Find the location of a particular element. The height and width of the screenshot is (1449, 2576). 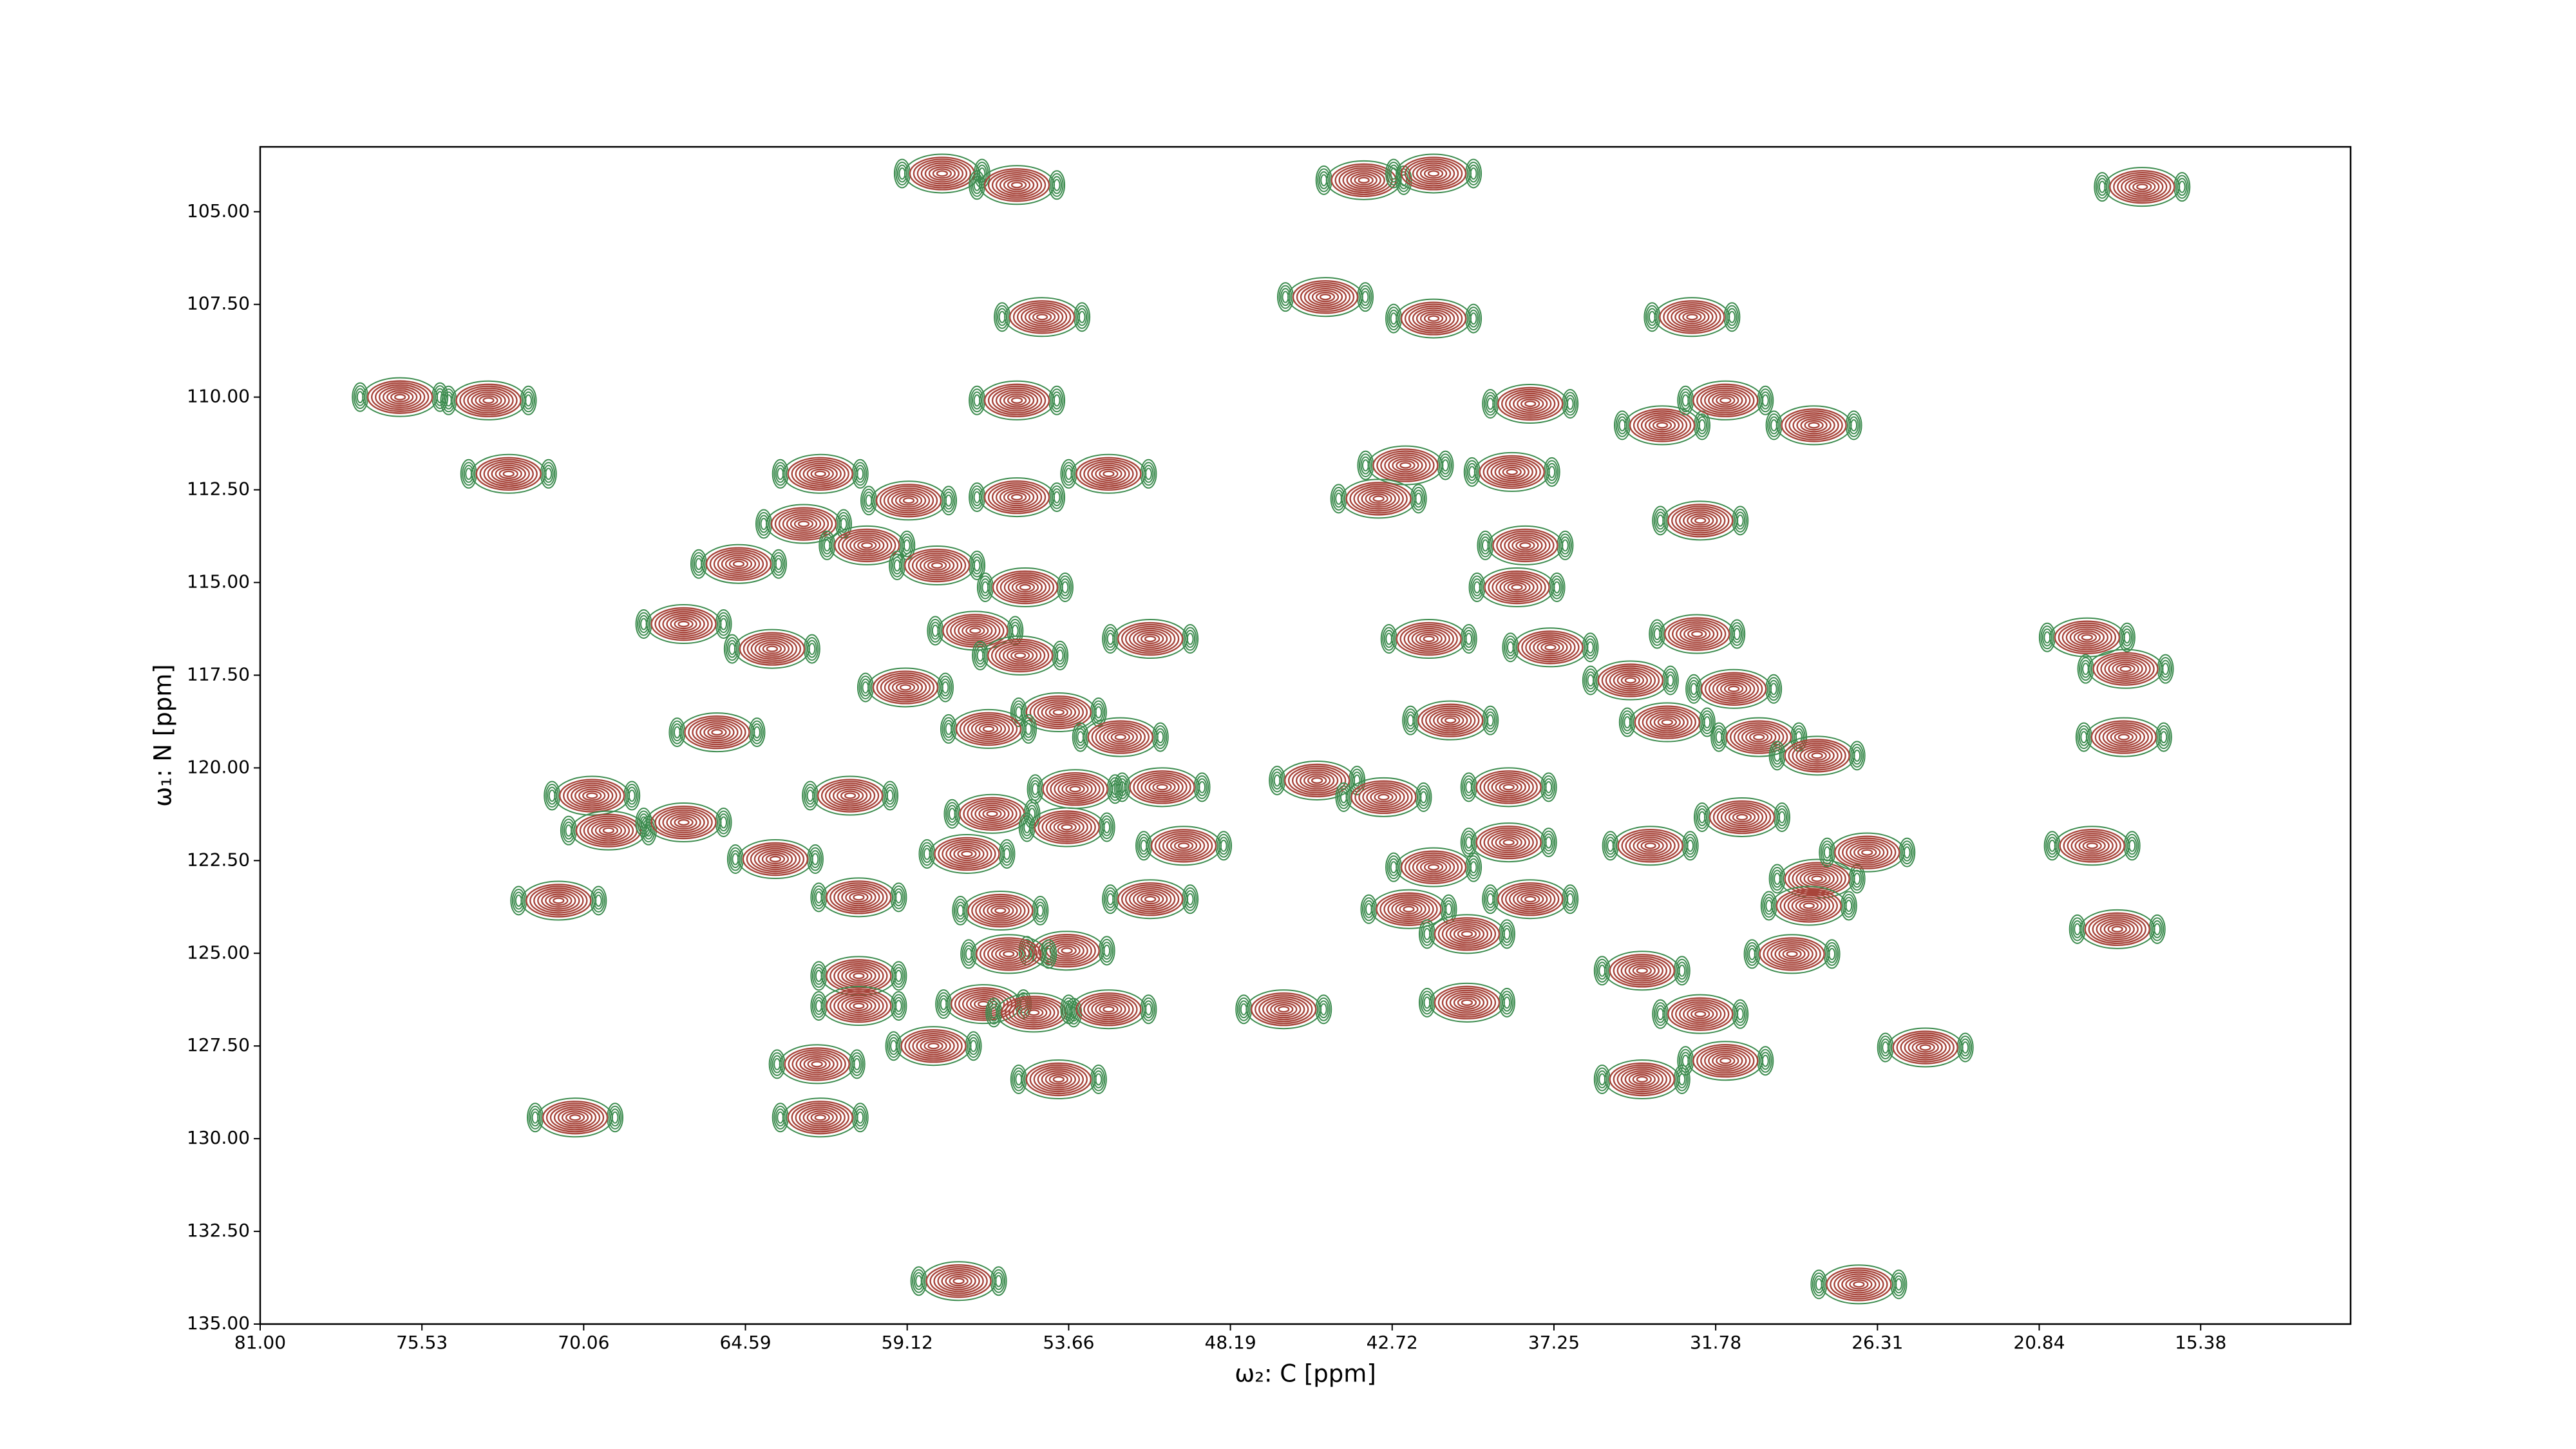

x-tick-label: 81.00 is located at coordinates (260, 1343).